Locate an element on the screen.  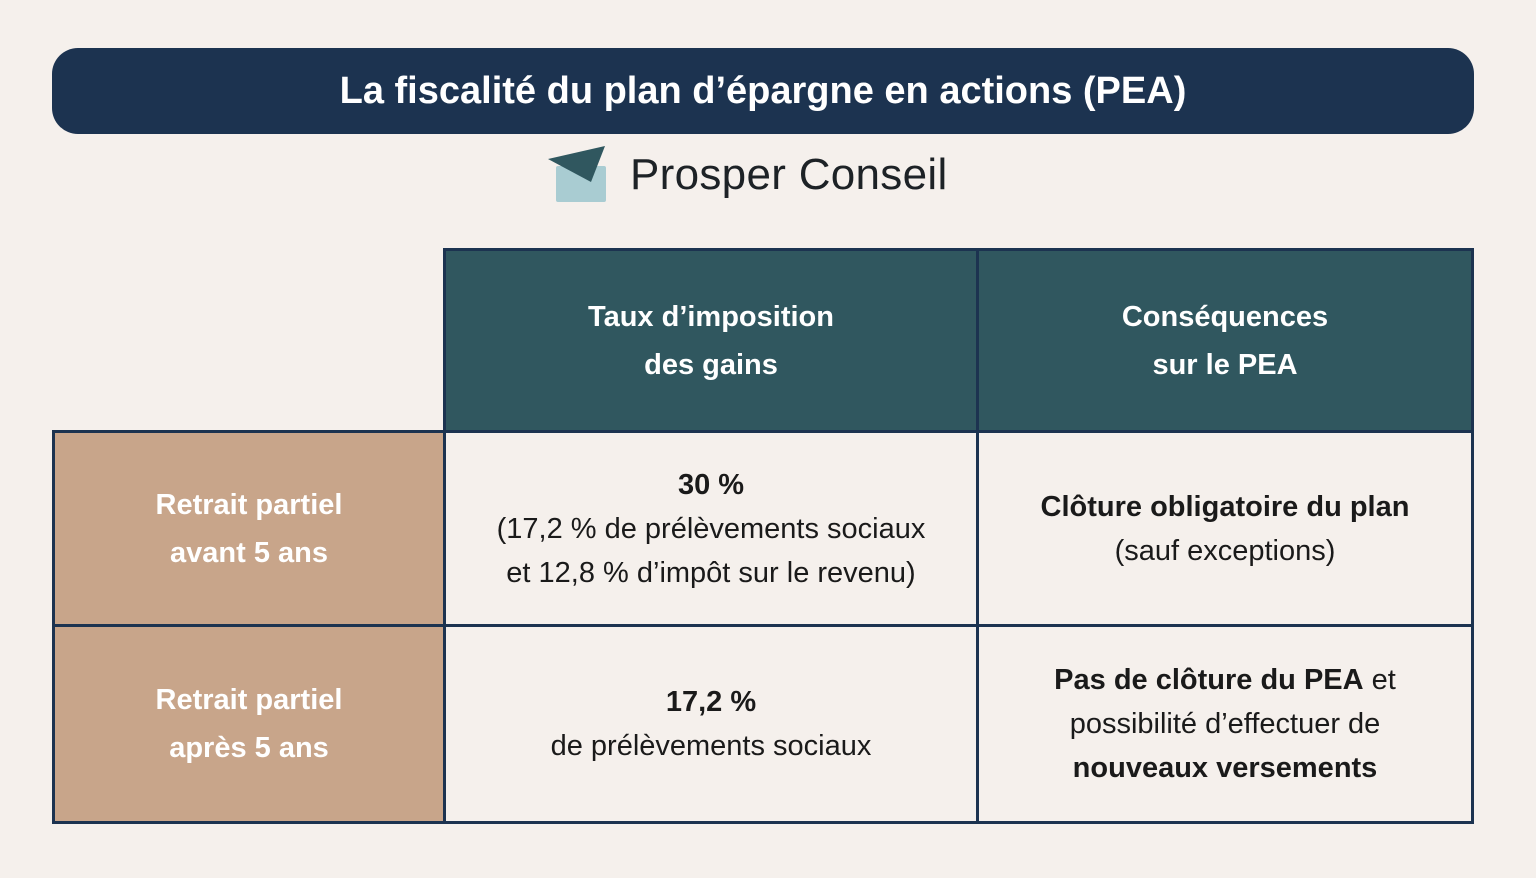
header-line: Taux d’imposition is located at coordinates (711, 316).